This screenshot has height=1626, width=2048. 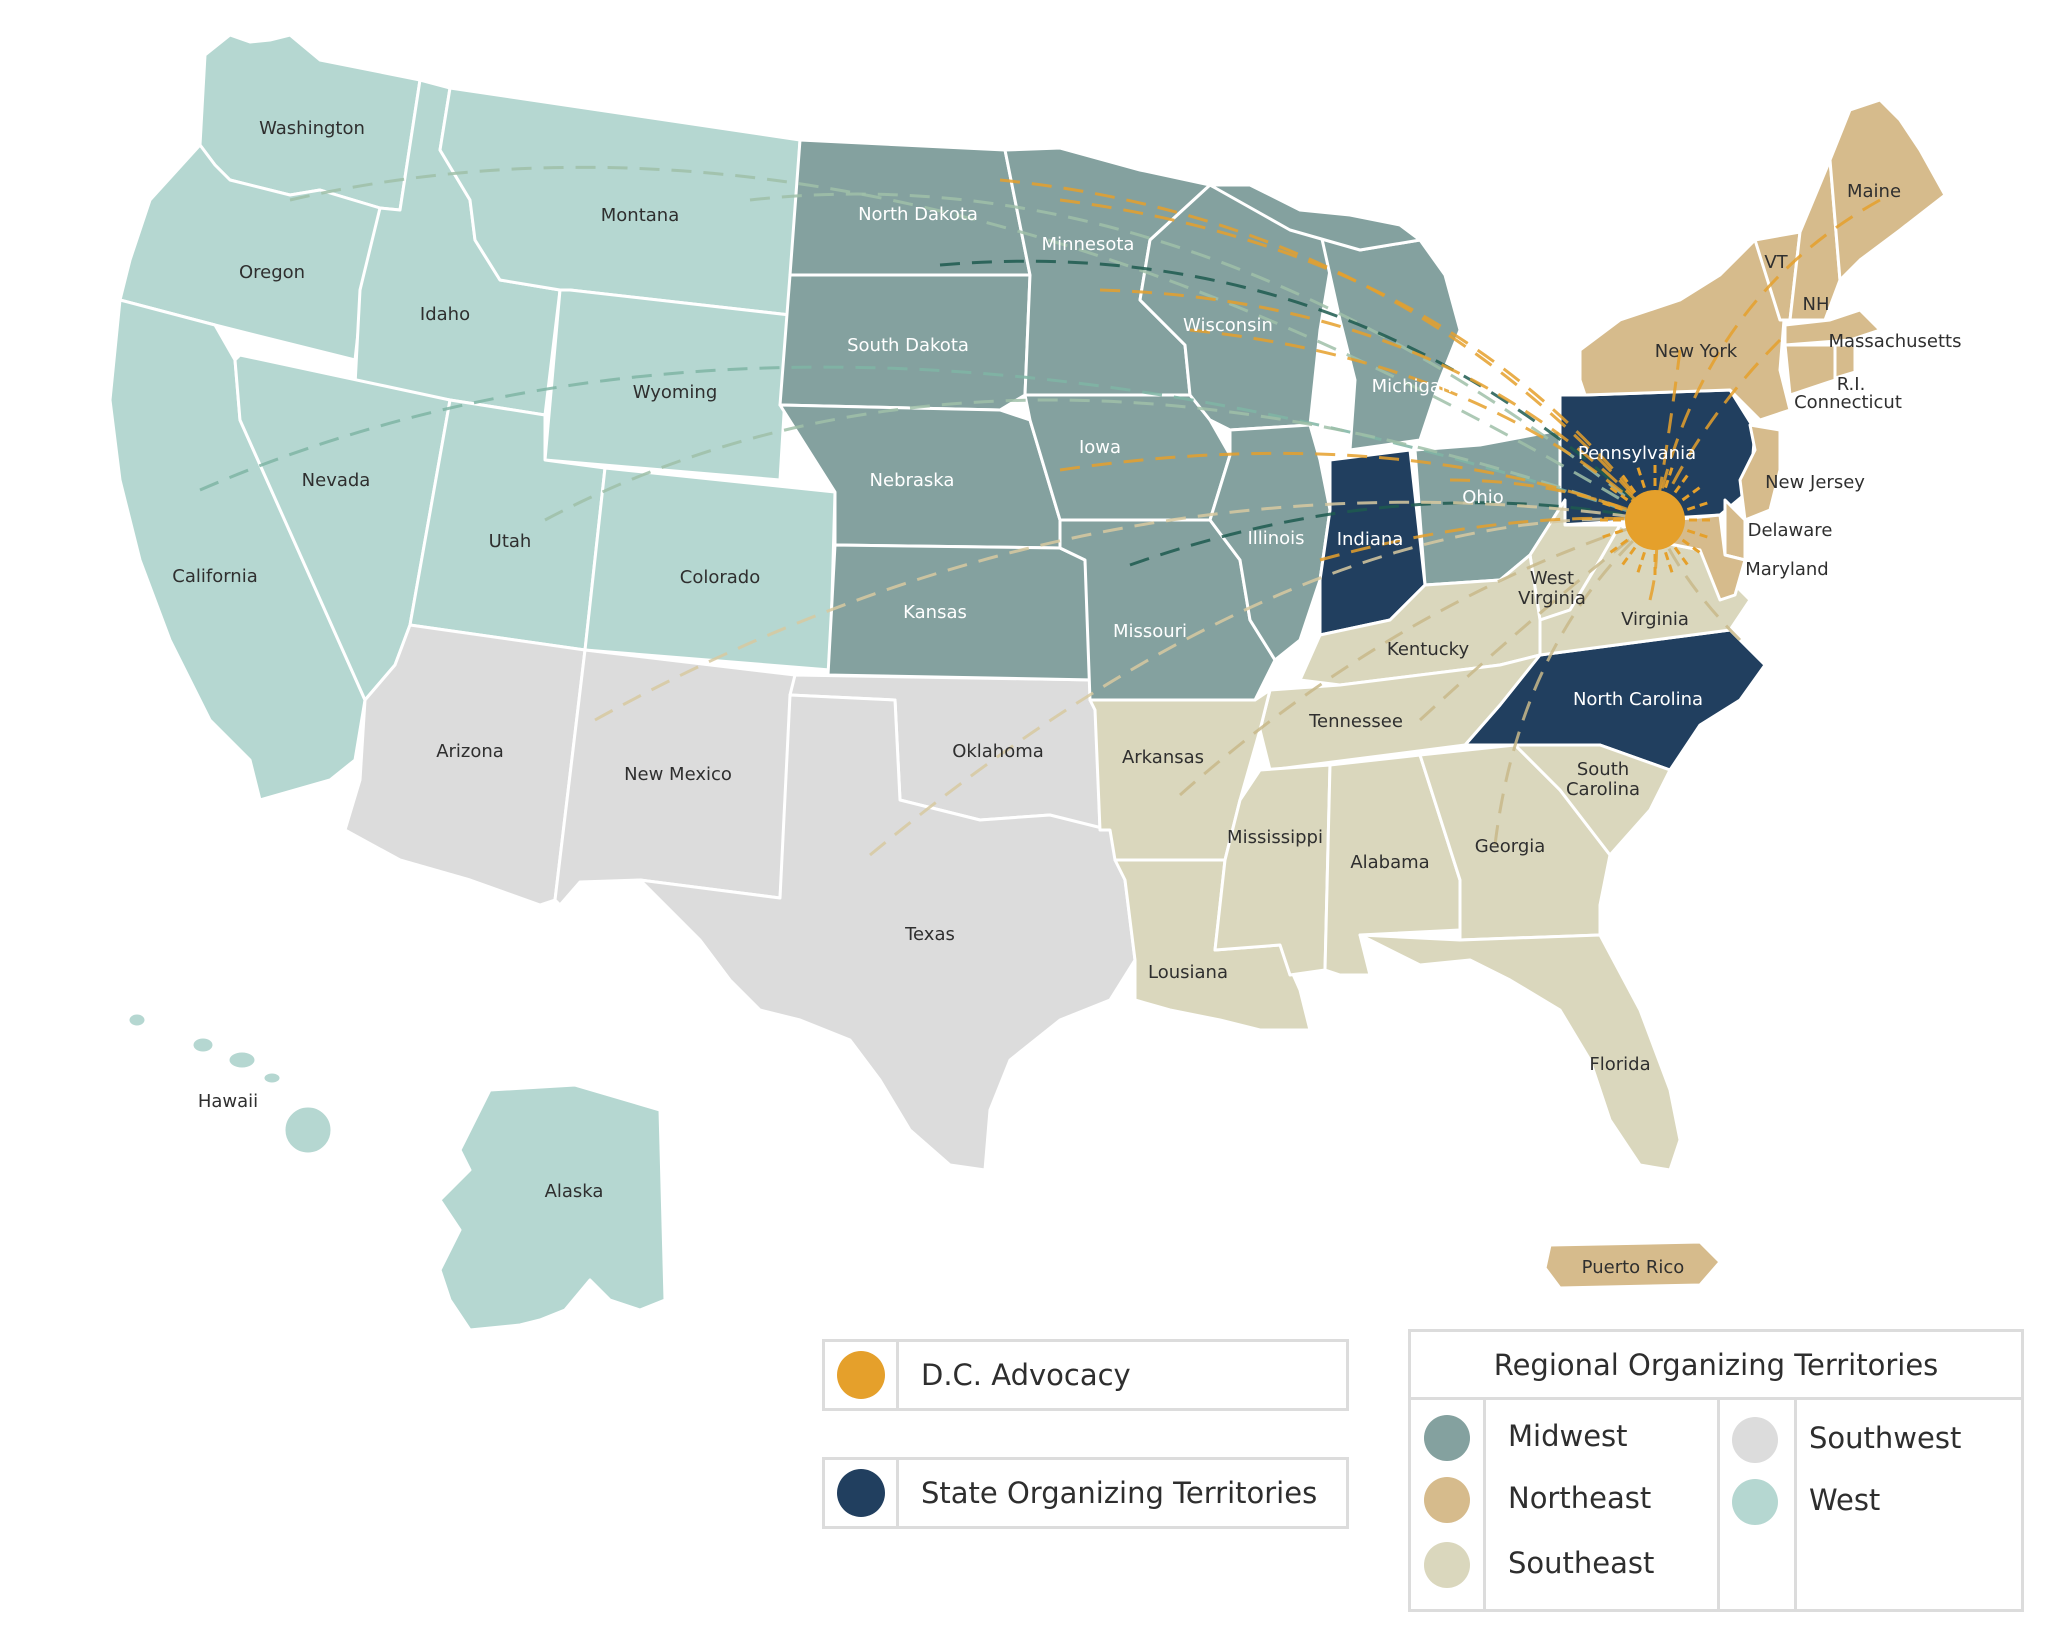 I want to click on state-new-york, so click(x=1685, y=330).